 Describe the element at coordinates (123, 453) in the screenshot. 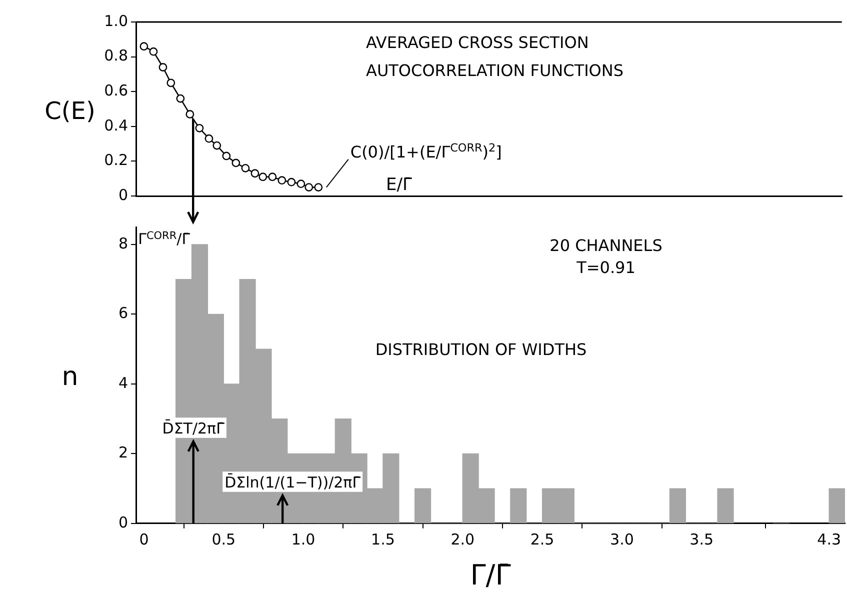

I see `y-tick-label: 2` at that location.